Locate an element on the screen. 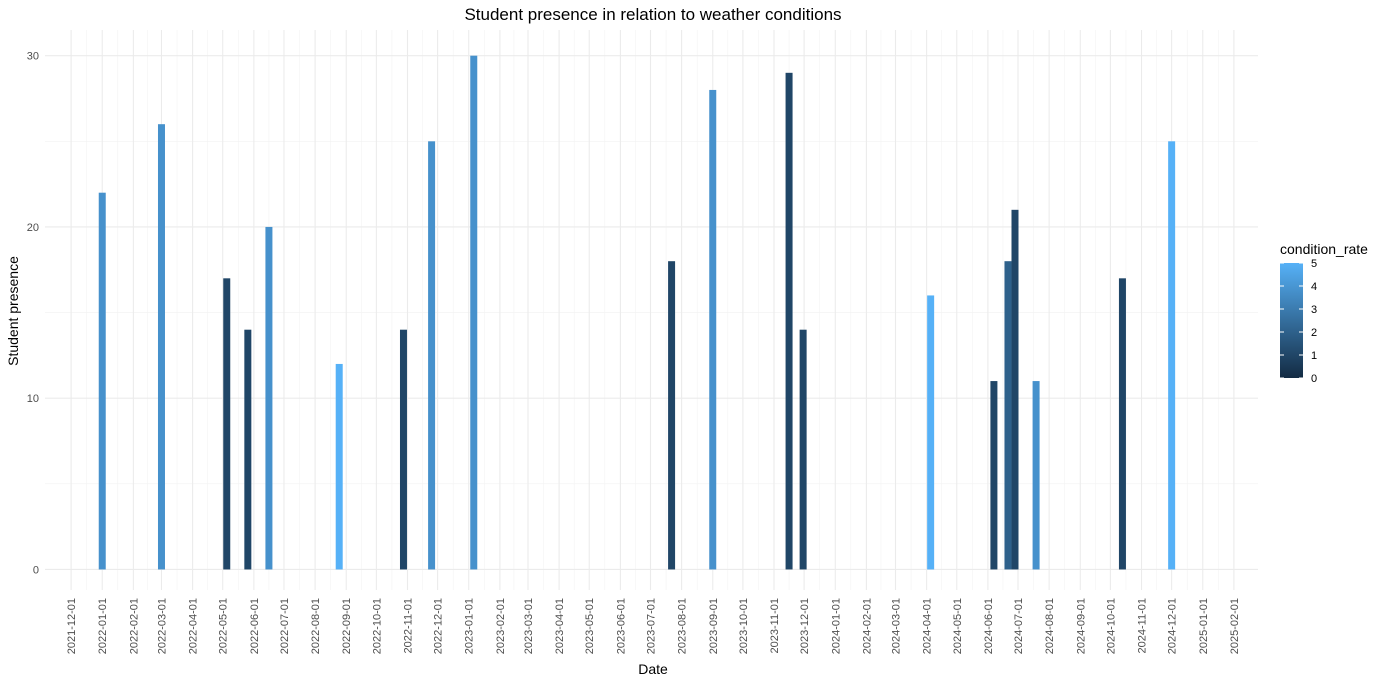  legend-tick-label: 0 is located at coordinates (1314, 379).